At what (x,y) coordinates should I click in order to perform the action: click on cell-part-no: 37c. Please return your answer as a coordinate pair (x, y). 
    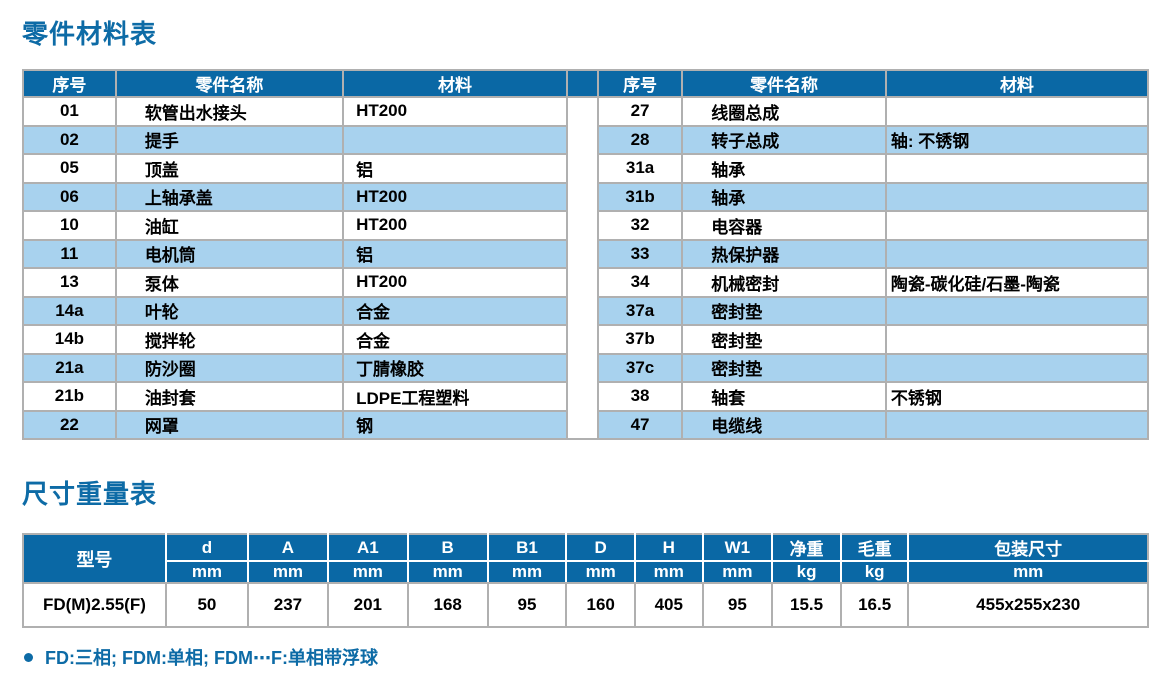
    Looking at the image, I should click on (640, 367).